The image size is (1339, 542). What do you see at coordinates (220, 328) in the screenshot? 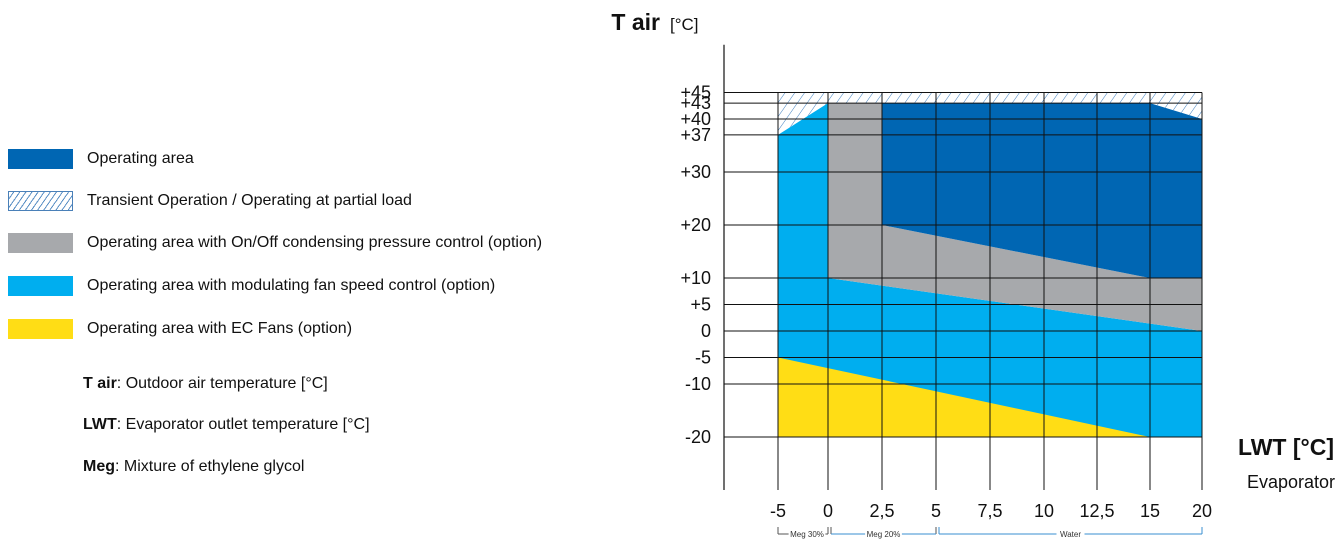
I see `legend-label: Operating area with EC Fans (option)` at bounding box center [220, 328].